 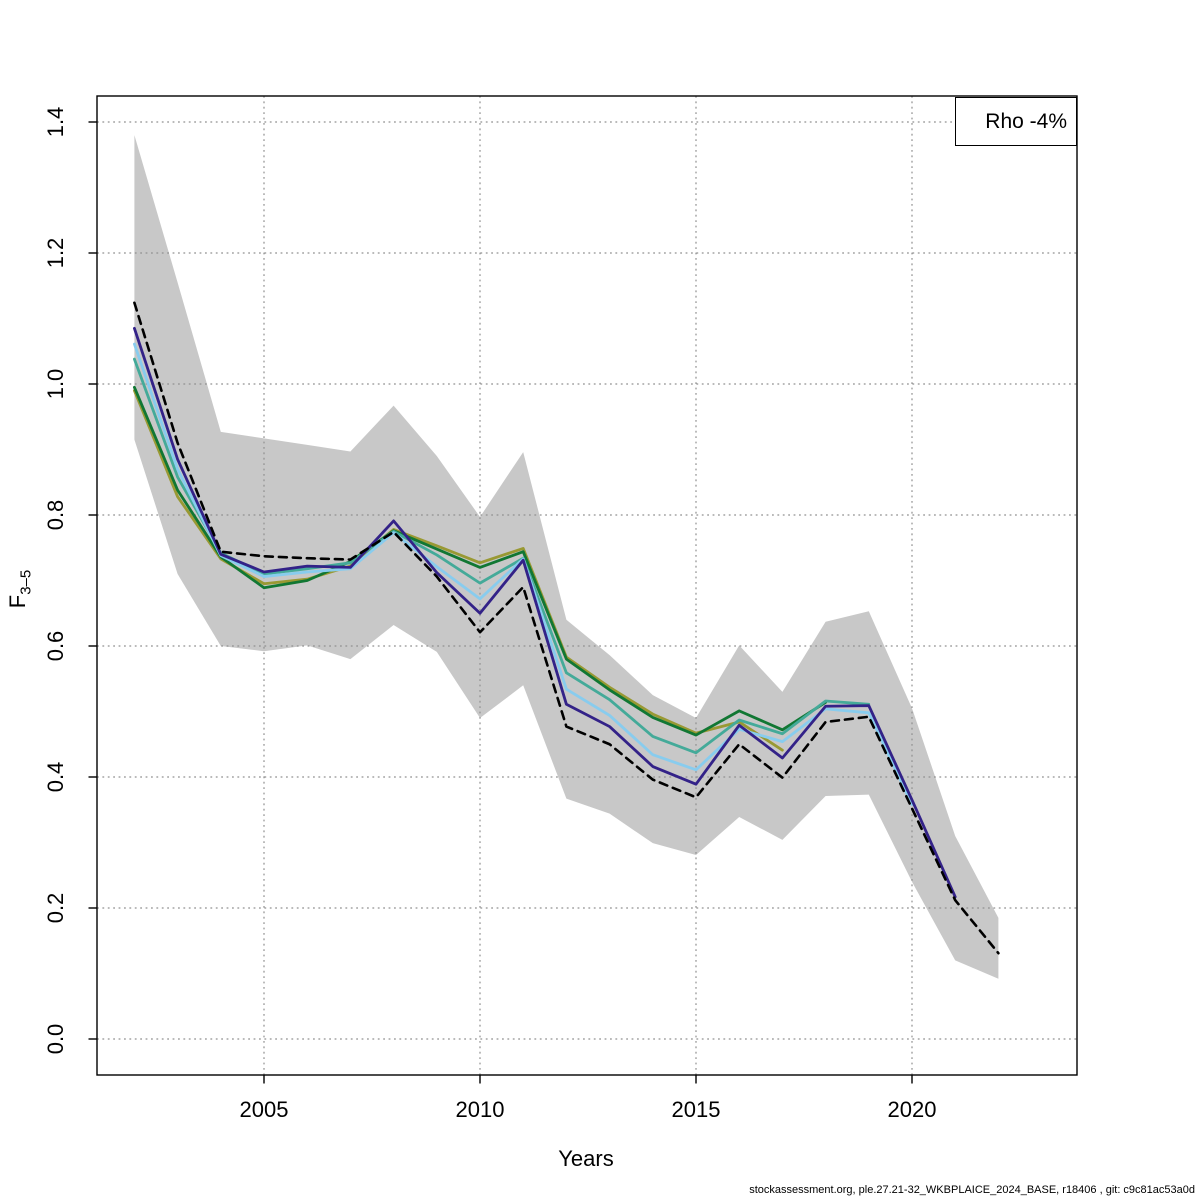 What do you see at coordinates (264, 1109) in the screenshot?
I see `x-tick-label-2005: 2005` at bounding box center [264, 1109].